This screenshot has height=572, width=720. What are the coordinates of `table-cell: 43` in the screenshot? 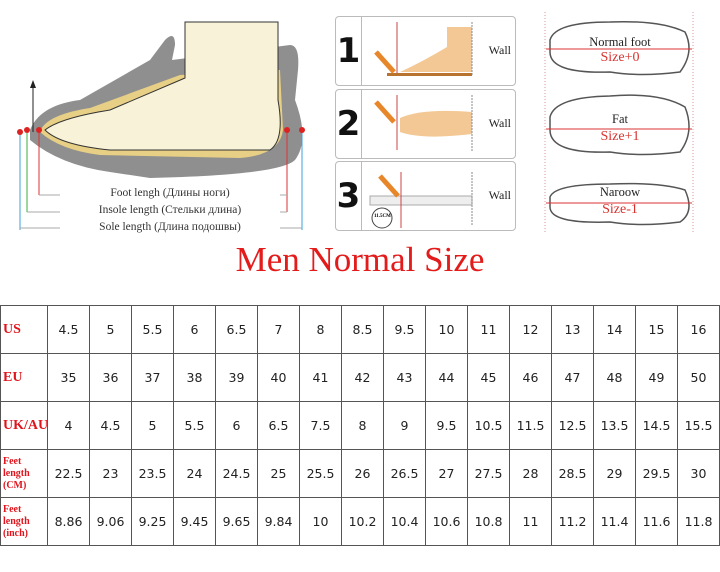 It's located at (404, 377).